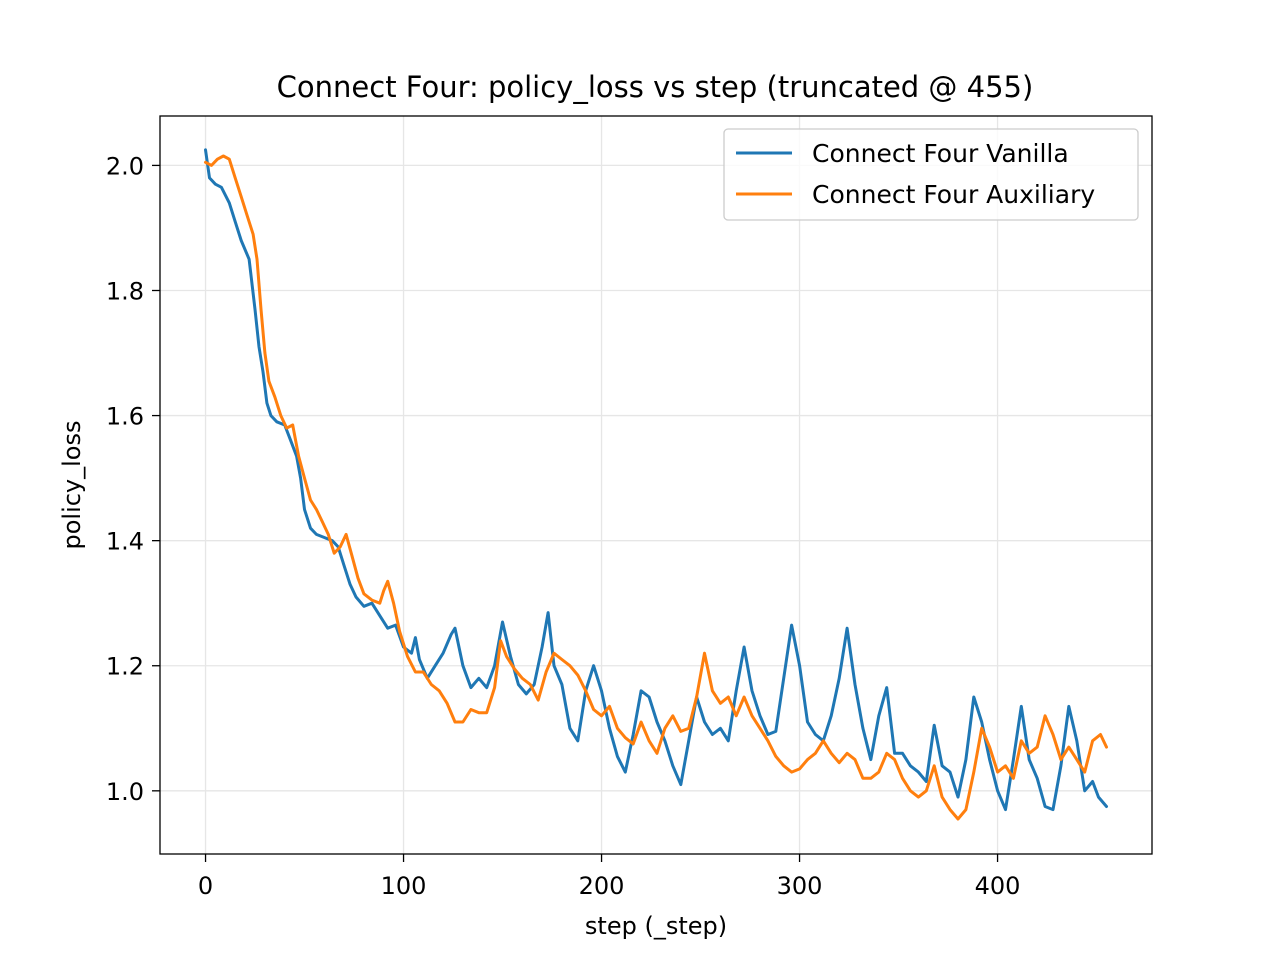 The width and height of the screenshot is (1280, 960). Describe the element at coordinates (125, 792) in the screenshot. I see `y-tick-label: 1.0` at that location.